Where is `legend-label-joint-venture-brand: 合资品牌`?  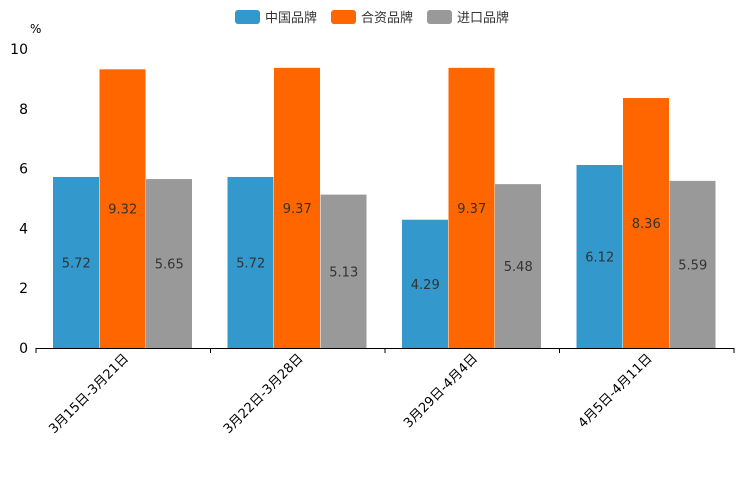
legend-label-joint-venture-brand: 合资品牌 is located at coordinates (386, 18).